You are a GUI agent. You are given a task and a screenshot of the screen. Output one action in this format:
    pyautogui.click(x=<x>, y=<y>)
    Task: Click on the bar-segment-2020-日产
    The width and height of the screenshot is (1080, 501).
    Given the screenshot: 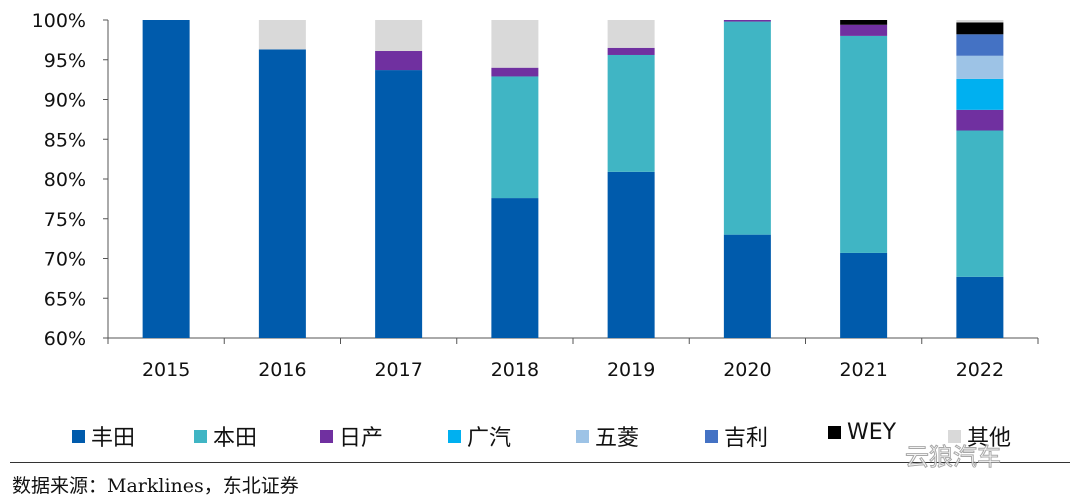 What is the action you would take?
    pyautogui.click(x=747, y=21)
    